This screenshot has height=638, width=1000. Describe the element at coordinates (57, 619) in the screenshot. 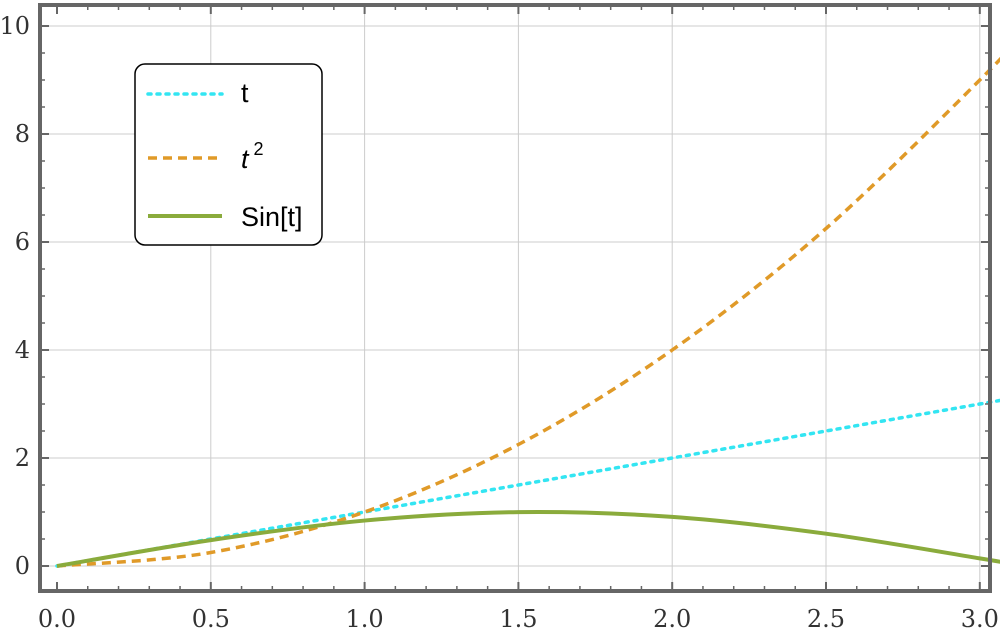

I see `x-tick-label: 0.0` at that location.